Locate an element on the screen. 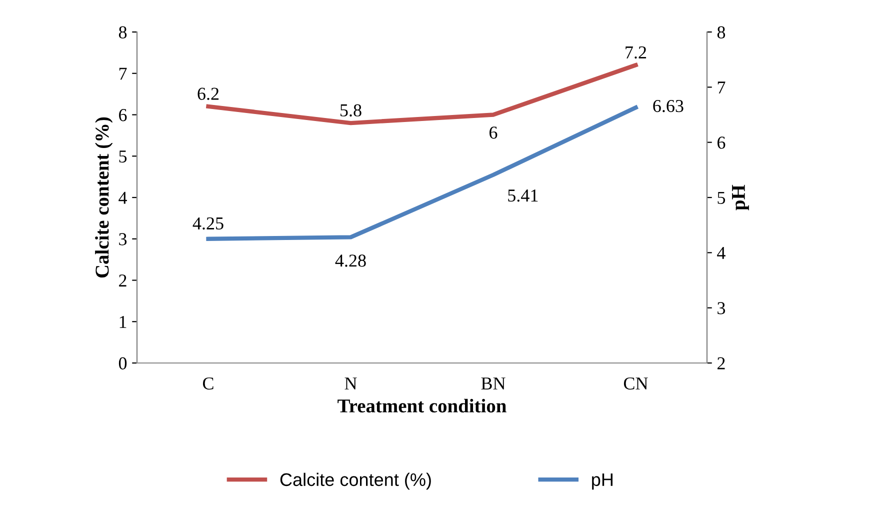  data-label: 6.2 is located at coordinates (208, 94).